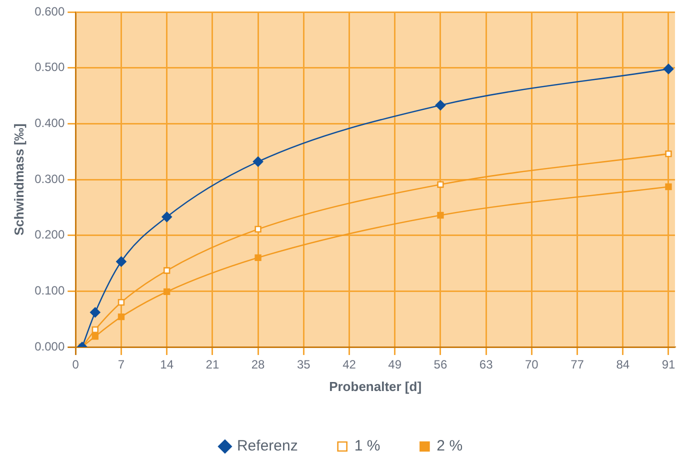 The image size is (687, 468). What do you see at coordinates (49, 67) in the screenshot?
I see `y-tick-label: 0.500` at bounding box center [49, 67].